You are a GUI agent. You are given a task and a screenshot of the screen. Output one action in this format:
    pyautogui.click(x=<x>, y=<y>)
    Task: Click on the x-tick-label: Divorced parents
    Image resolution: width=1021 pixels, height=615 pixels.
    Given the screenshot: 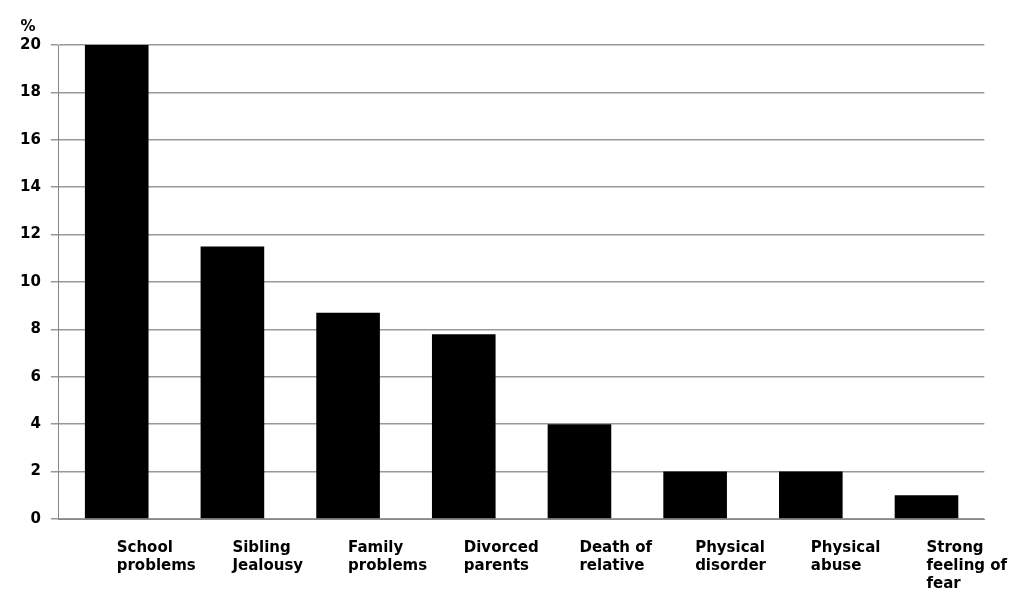 What is the action you would take?
    pyautogui.click(x=501, y=555)
    